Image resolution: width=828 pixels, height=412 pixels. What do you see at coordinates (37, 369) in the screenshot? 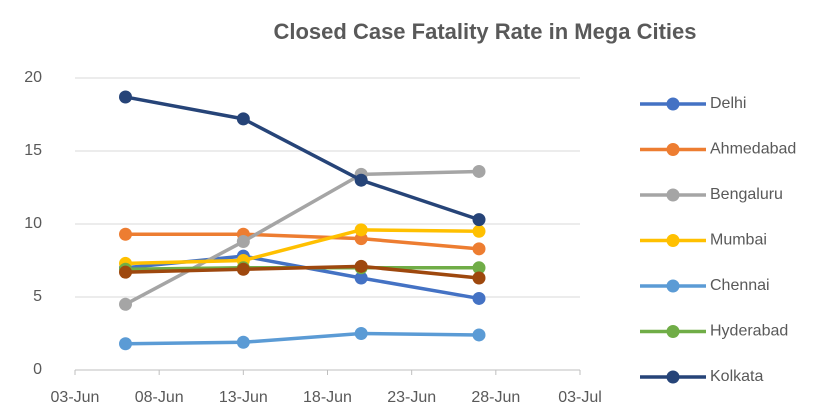
I see `y-tick-label: 0` at bounding box center [37, 369].